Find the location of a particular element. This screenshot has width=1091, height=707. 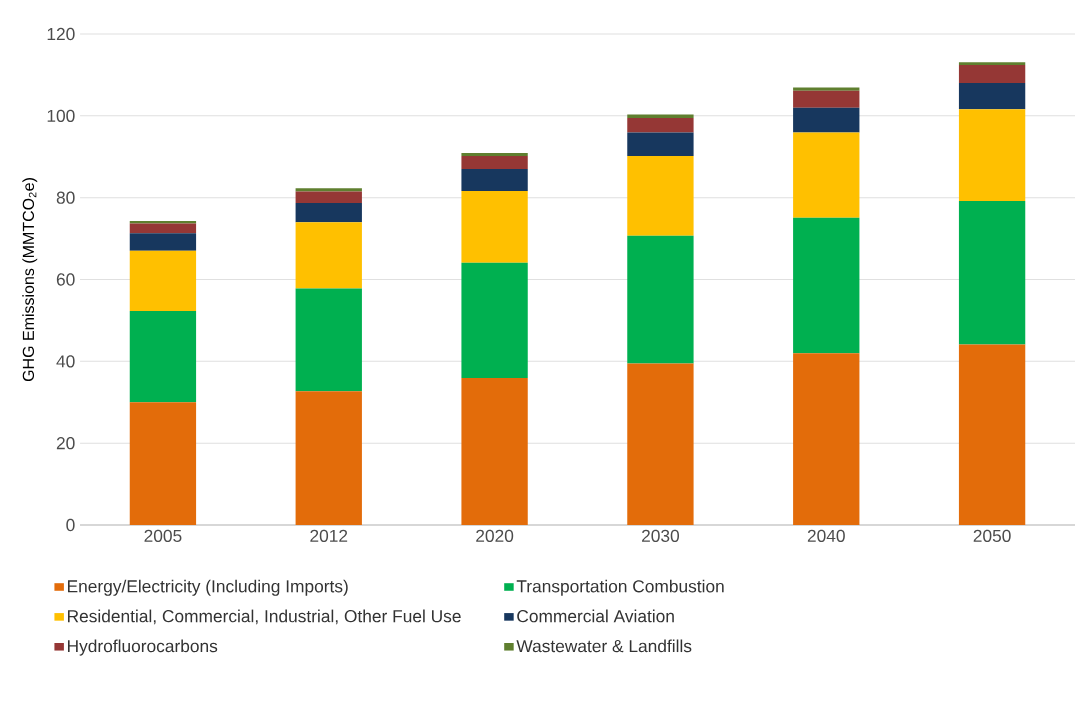

x-tick-label: 2012 is located at coordinates (329, 535).